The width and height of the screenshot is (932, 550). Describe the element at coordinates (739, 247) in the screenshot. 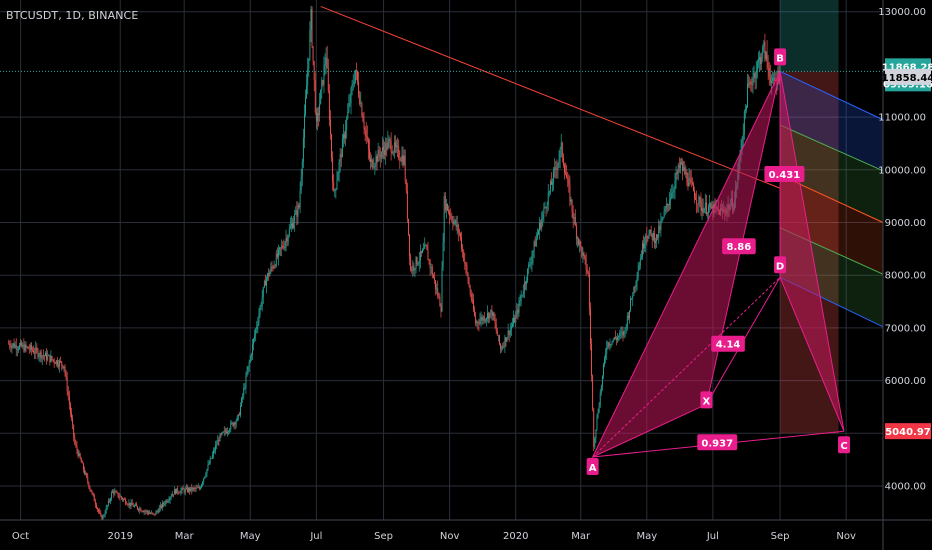

I see `pattern-ratio-label: 8.86` at that location.